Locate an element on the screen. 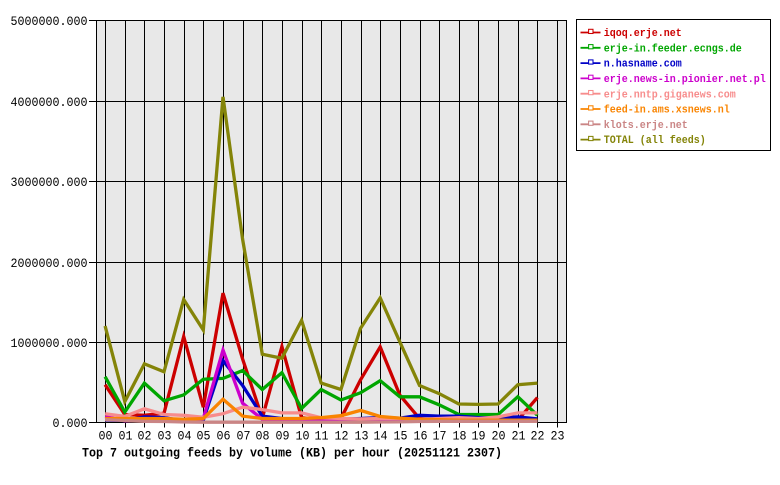 This screenshot has height=485, width=780. svg-text: erje.news-in.pionier.net.pl is located at coordinates (685, 80).